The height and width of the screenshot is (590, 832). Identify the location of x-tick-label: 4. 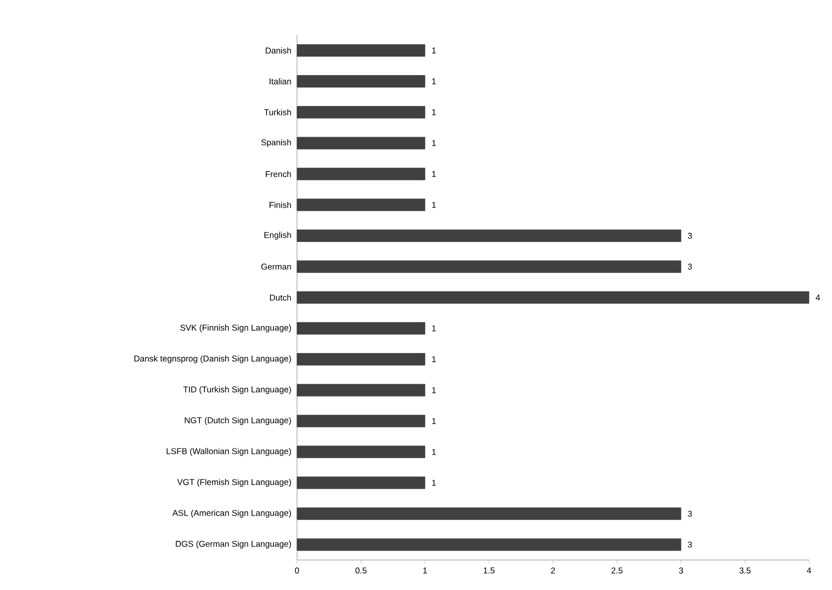
(809, 571).